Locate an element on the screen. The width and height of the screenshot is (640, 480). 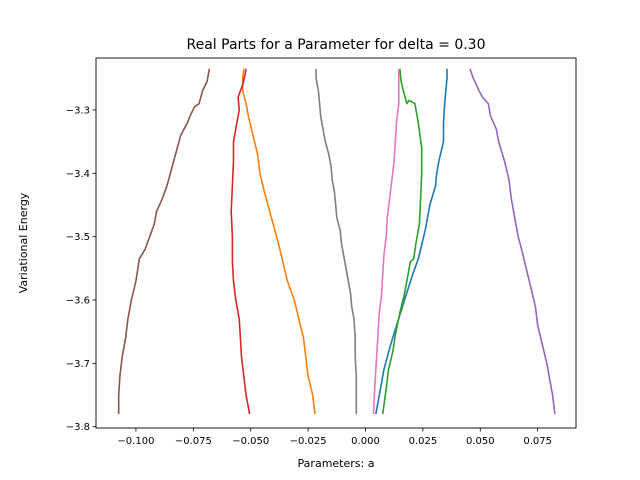
x-tick-label: −0.075 is located at coordinates (193, 441).